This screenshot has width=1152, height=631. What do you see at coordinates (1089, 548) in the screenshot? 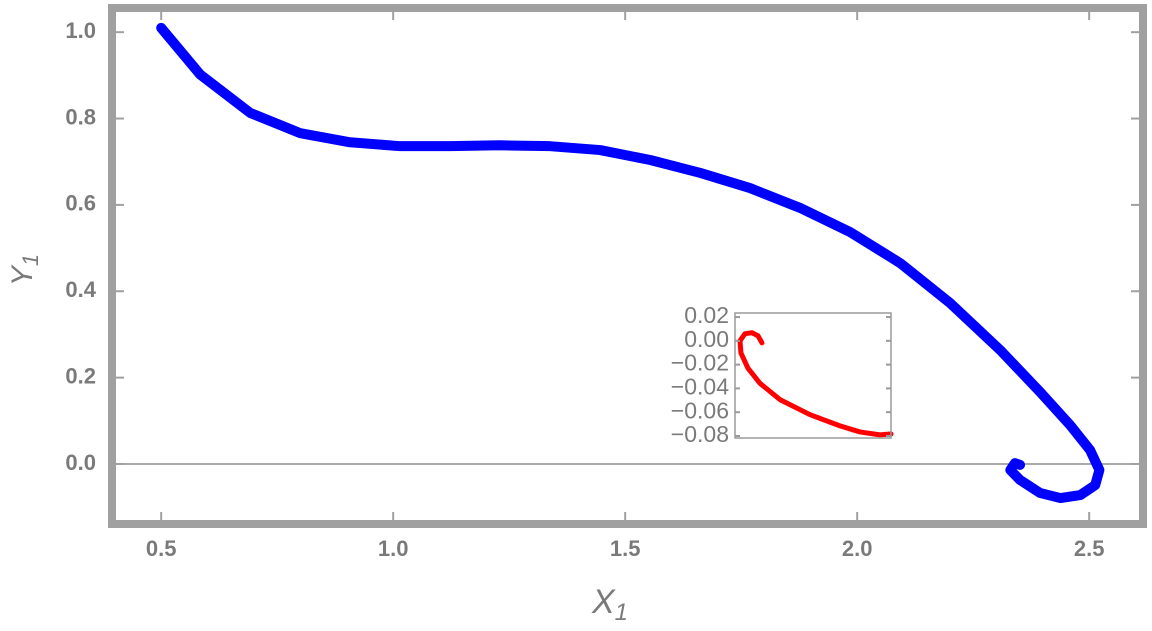
I see `x-tick-label: 2.5` at bounding box center [1089, 548].